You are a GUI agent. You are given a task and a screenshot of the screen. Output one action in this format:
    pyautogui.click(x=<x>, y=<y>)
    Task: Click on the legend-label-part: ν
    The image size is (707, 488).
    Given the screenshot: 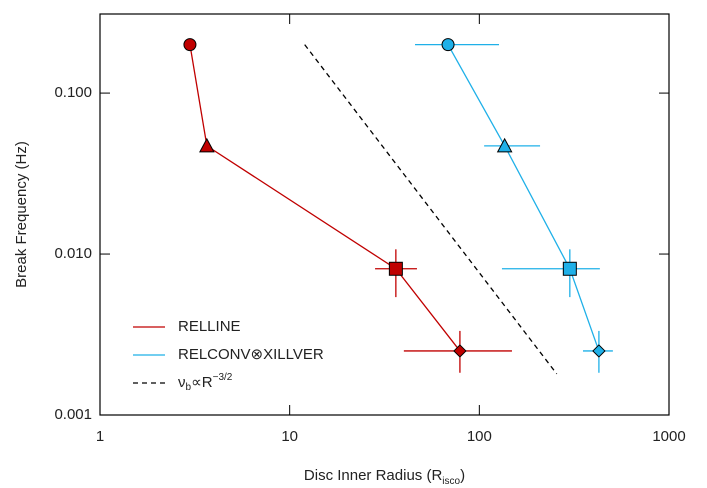 What is the action you would take?
    pyautogui.click(x=182, y=382)
    